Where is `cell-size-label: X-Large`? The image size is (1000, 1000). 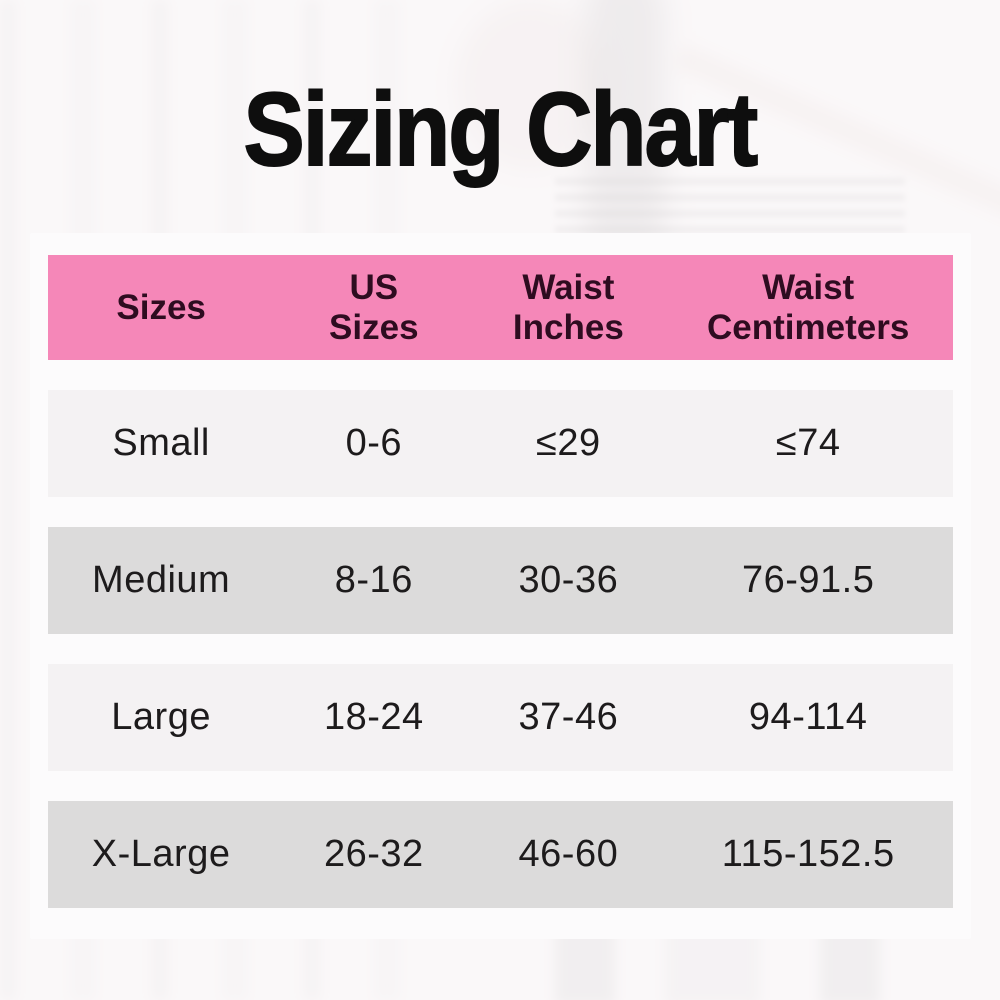 cell-size-label: X-Large is located at coordinates (161, 854).